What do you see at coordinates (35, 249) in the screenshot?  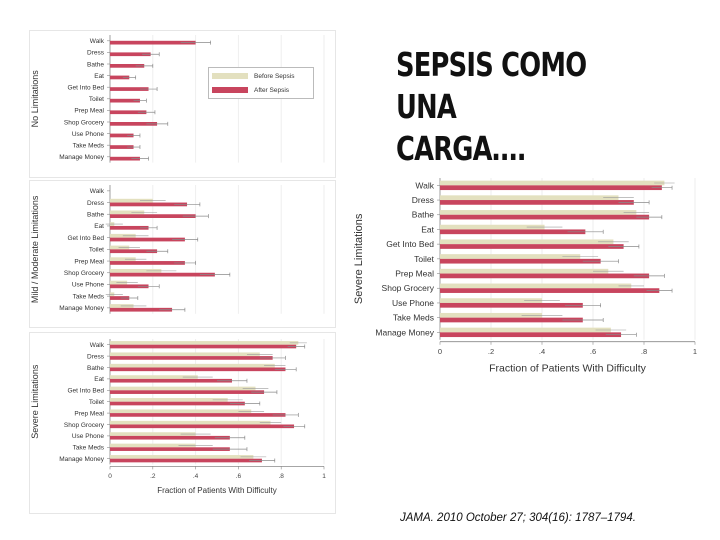 I see `panel-label: Mild / Moderate Limitations` at bounding box center [35, 249].